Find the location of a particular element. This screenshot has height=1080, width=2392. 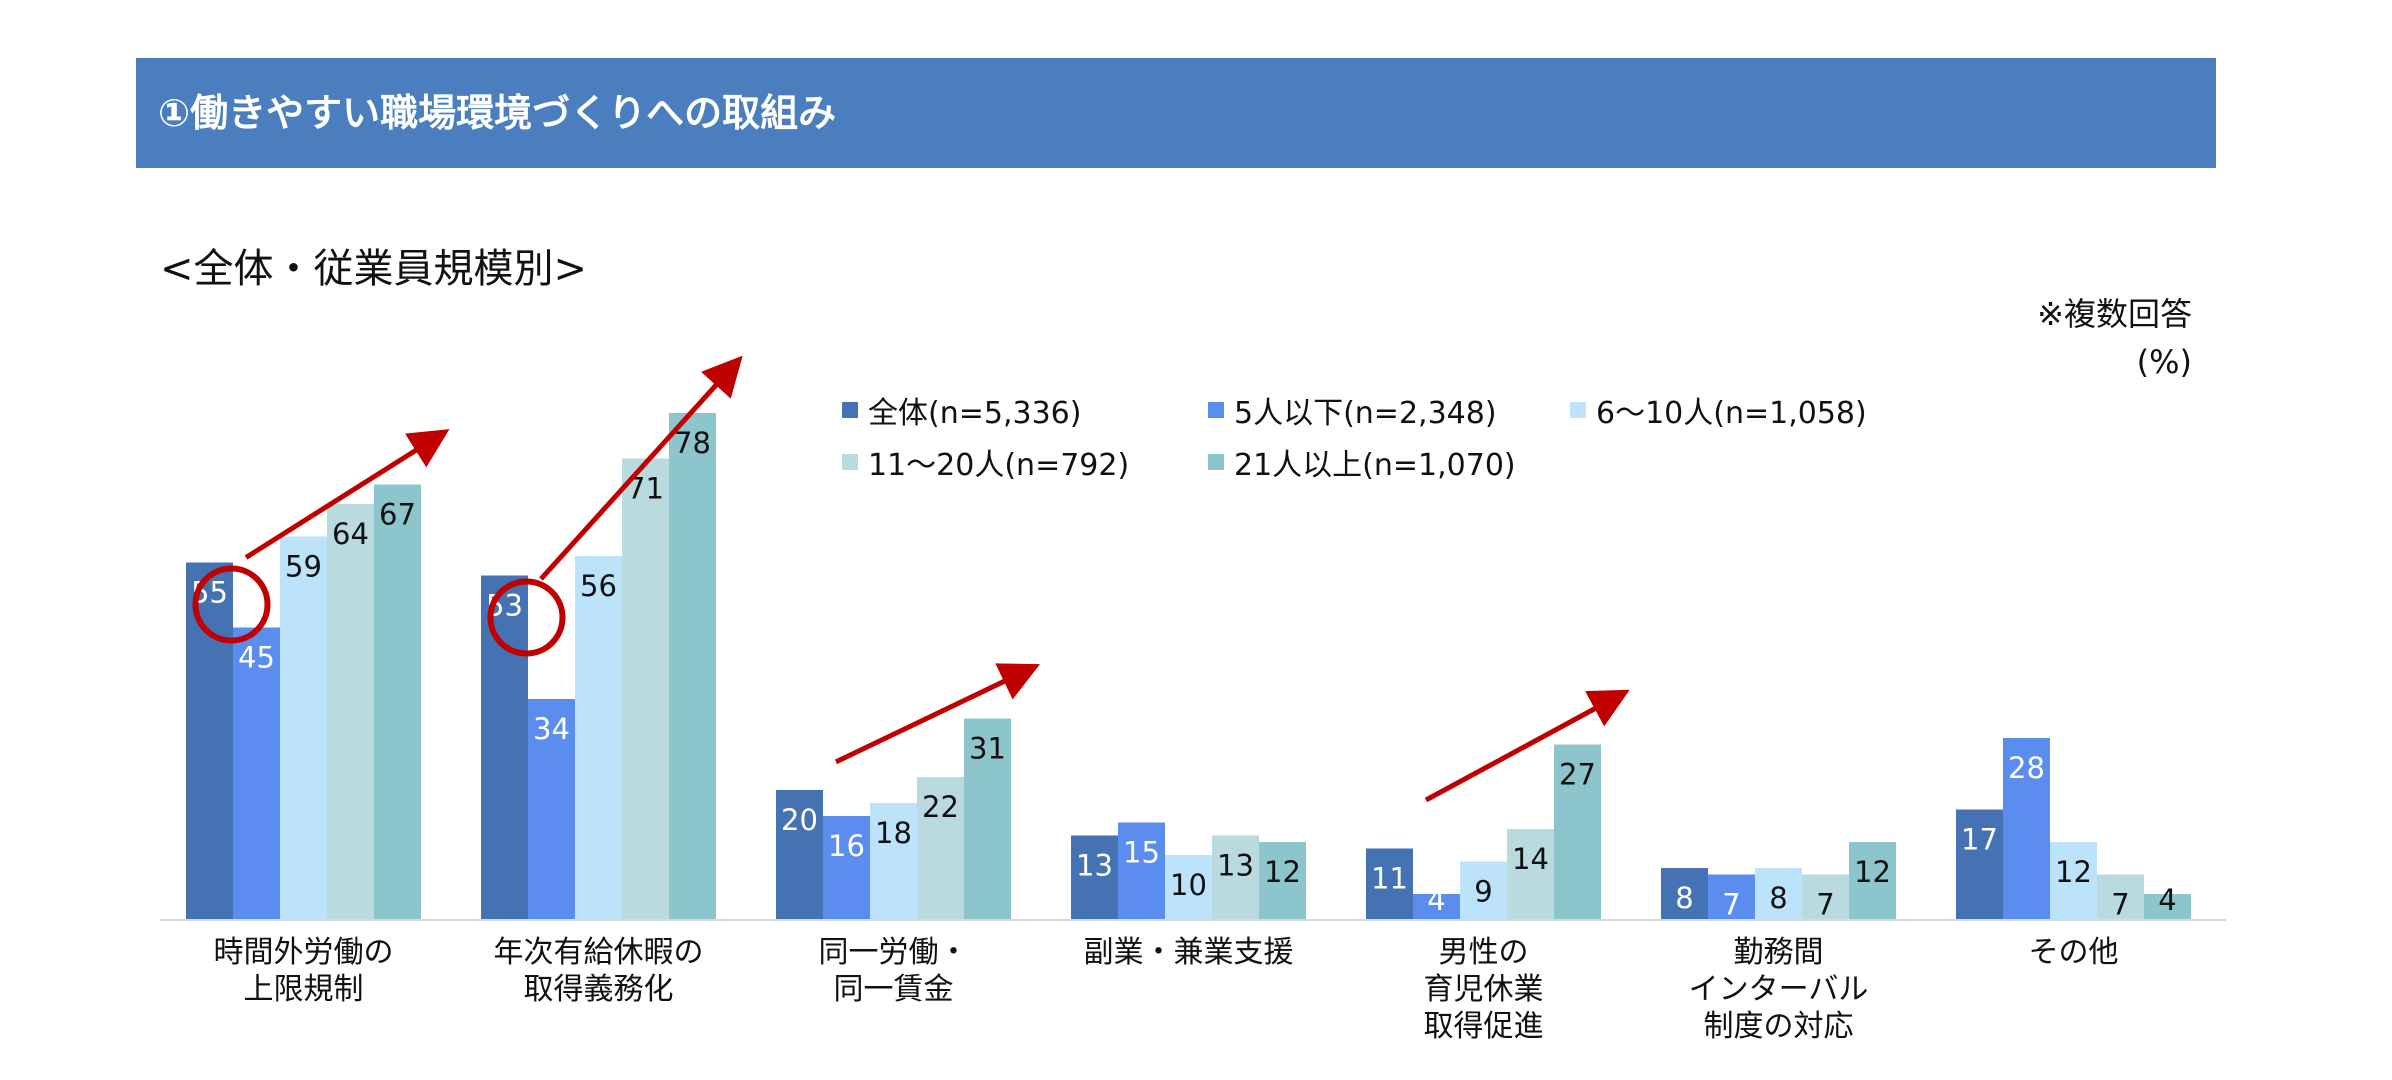

data-label: 9 is located at coordinates (1483, 892).